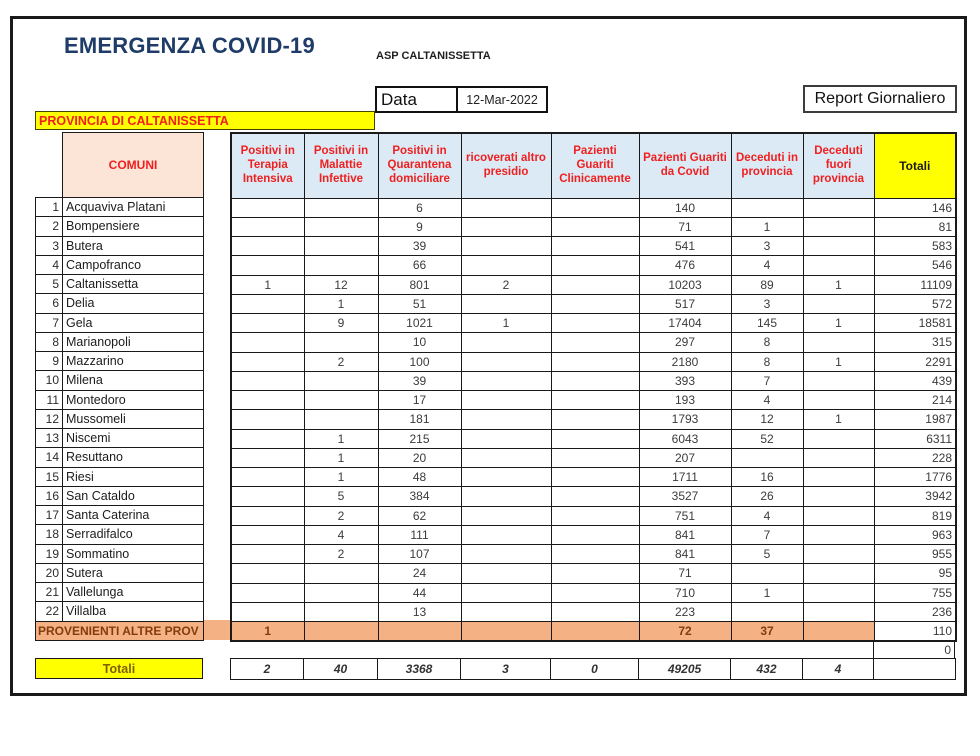  What do you see at coordinates (133, 496) in the screenshot?
I see `comune-name: San Cataldo` at bounding box center [133, 496].